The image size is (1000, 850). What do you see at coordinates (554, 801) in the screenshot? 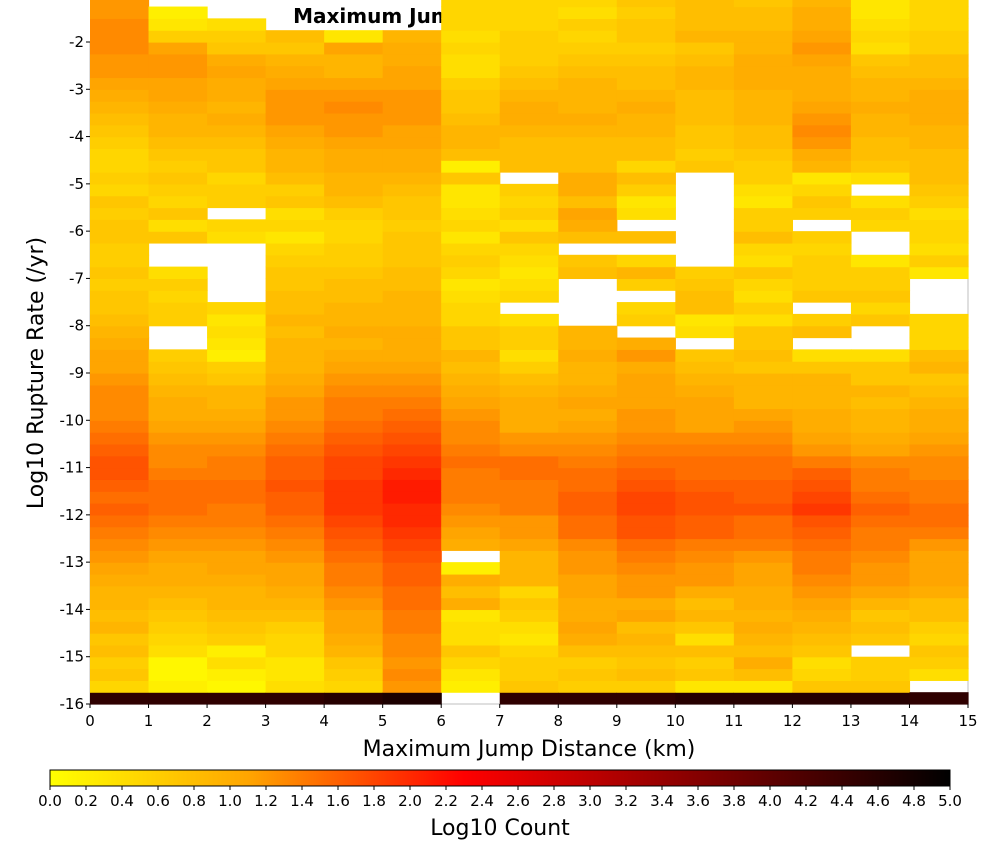
I see `colorbar-tick-label: 2.8` at bounding box center [554, 801].